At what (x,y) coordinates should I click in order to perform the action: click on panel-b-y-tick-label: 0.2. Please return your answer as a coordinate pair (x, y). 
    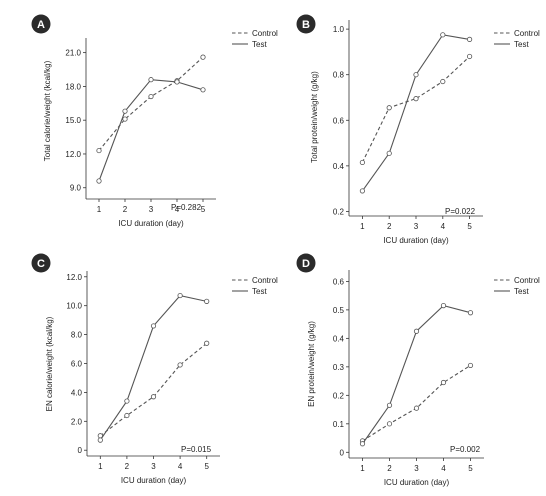
    Looking at the image, I should click on (339, 211).